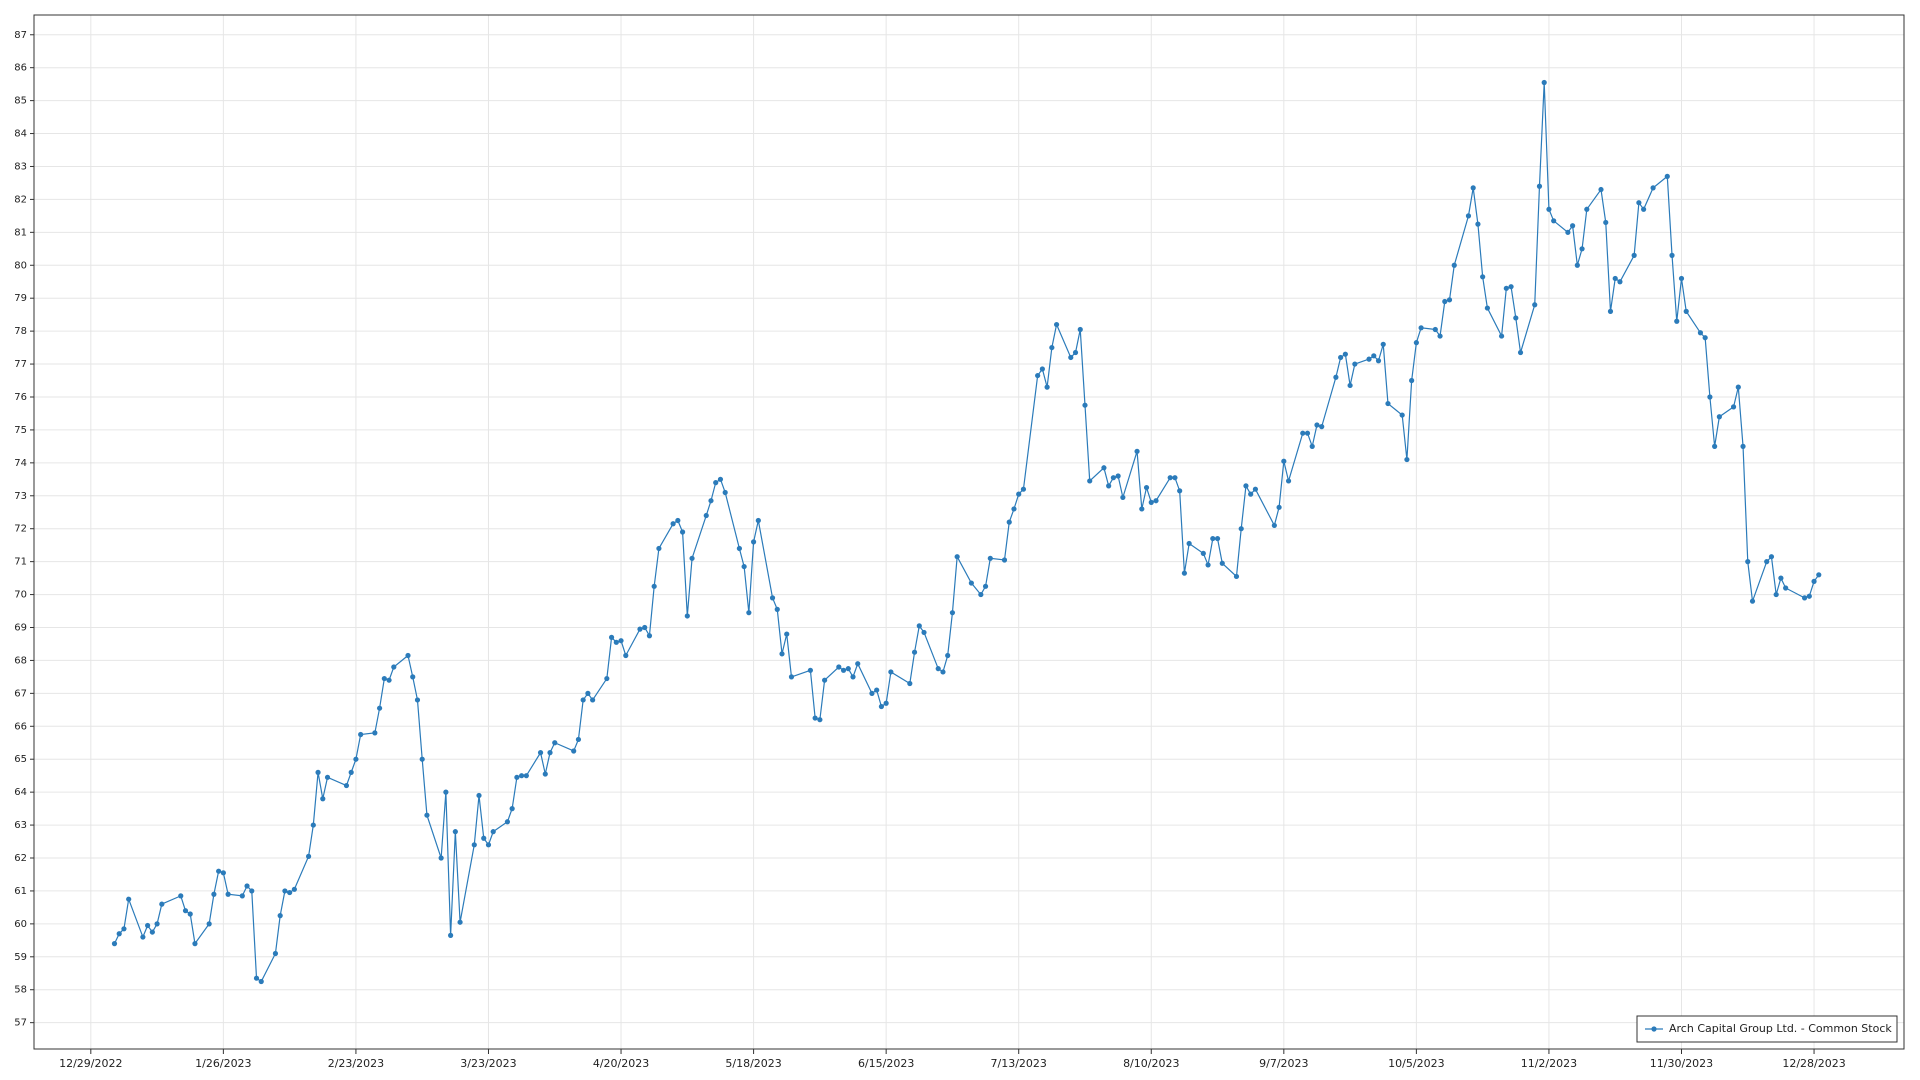 Image resolution: width=1920 pixels, height=1080 pixels. What do you see at coordinates (1681, 1063) in the screenshot?
I see `x-tick-label: 11/30/2023` at bounding box center [1681, 1063].